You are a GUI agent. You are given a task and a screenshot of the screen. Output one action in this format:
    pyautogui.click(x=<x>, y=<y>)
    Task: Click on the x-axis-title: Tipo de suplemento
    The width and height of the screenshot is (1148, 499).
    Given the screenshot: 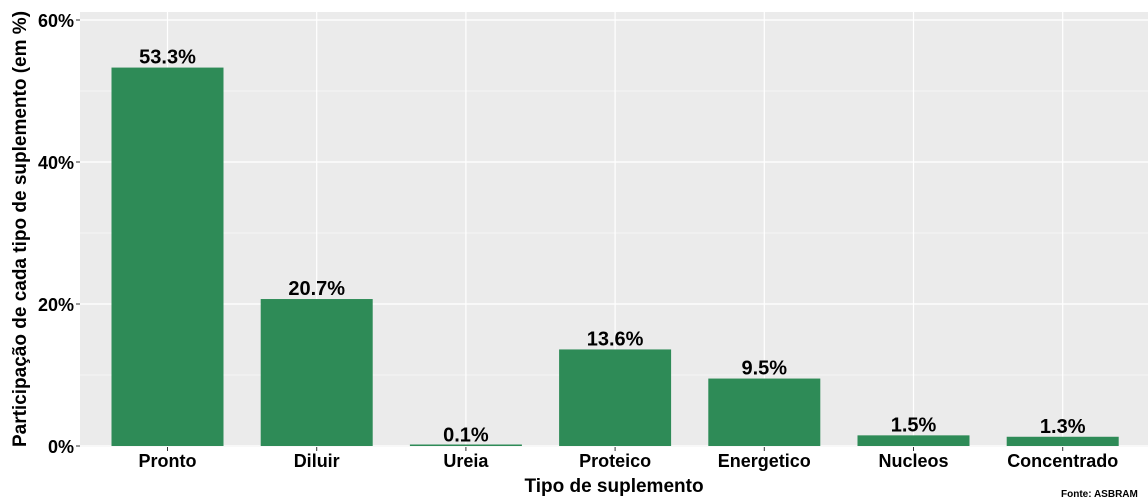 What is the action you would take?
    pyautogui.click(x=613, y=486)
    